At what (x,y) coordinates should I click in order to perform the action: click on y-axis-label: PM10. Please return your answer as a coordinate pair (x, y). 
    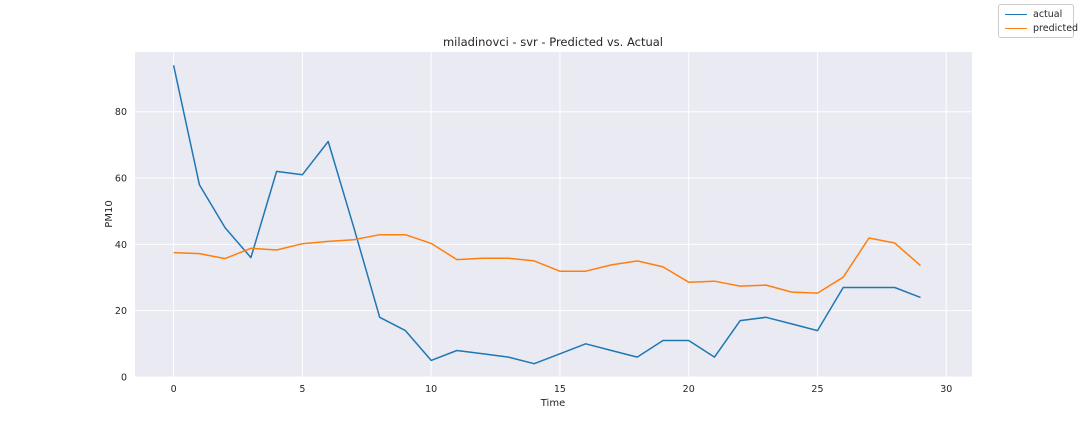
    Looking at the image, I should click on (109, 213).